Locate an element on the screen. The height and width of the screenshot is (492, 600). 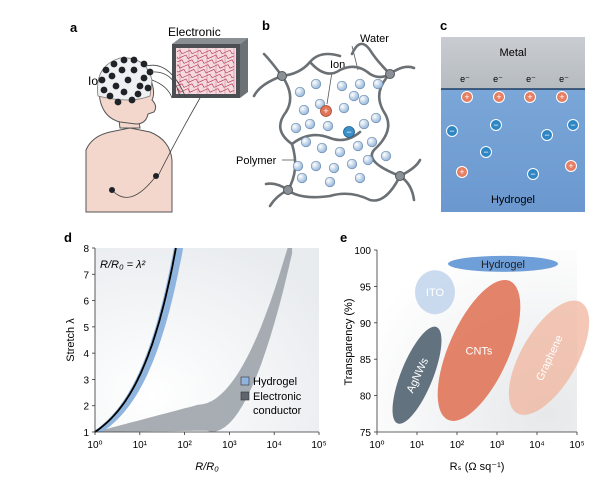
metal-label: Metal is located at coordinates (513, 53).